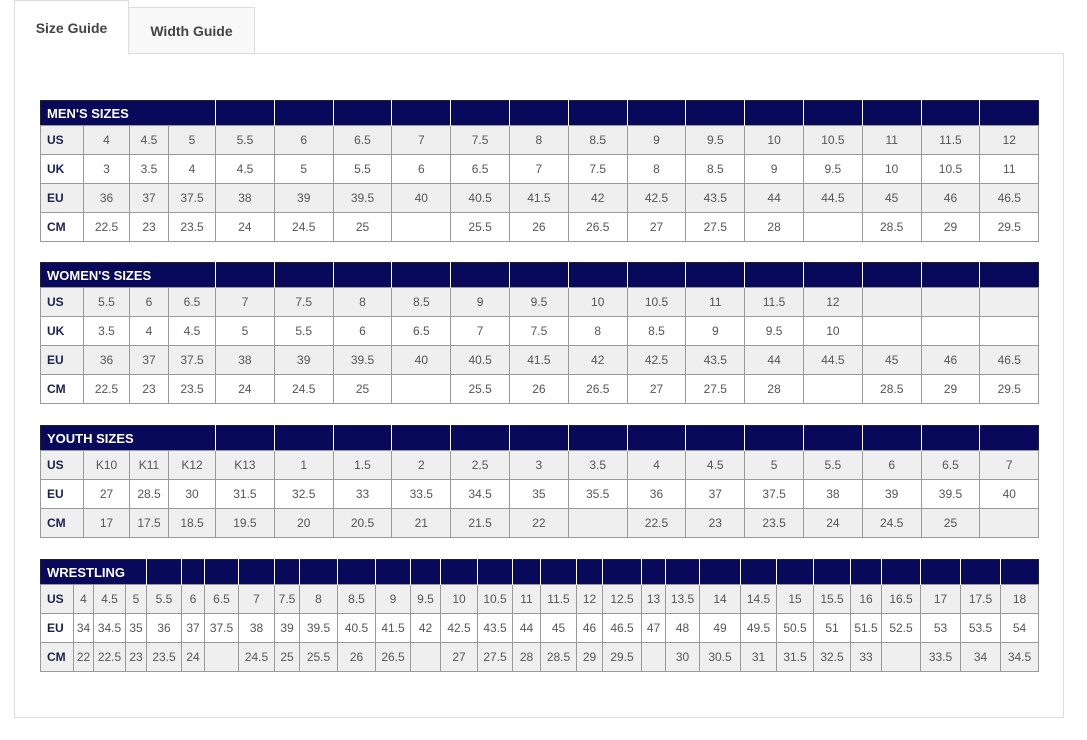 Image resolution: width=1087 pixels, height=740 pixels. What do you see at coordinates (891, 227) in the screenshot?
I see `size-cell: 28.5` at bounding box center [891, 227].